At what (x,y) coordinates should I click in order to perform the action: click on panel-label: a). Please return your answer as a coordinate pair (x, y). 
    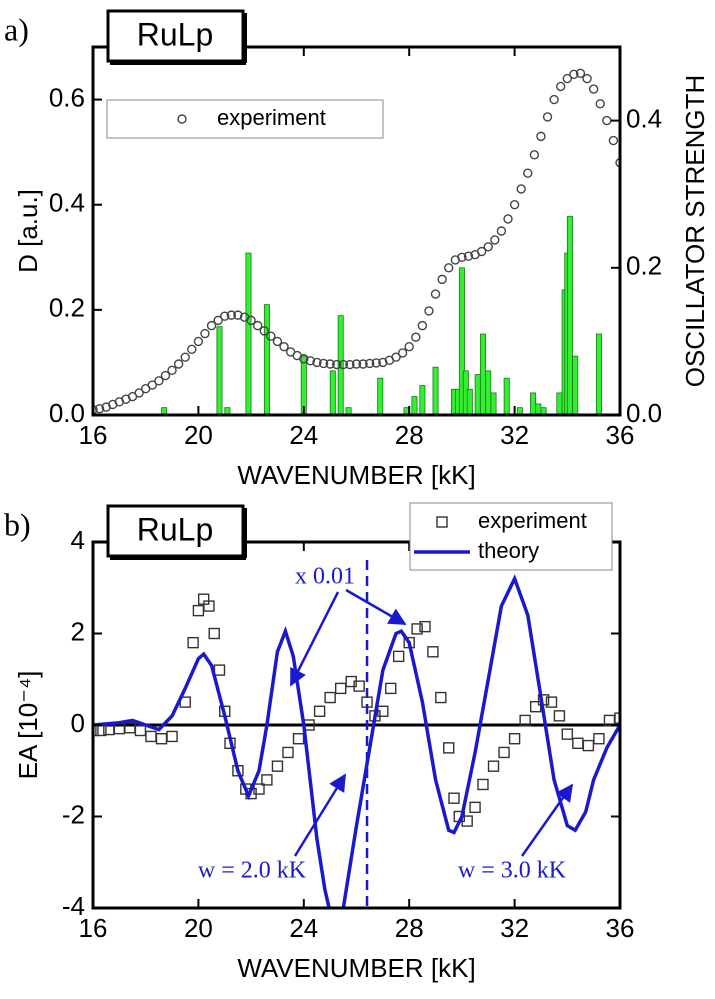
    Looking at the image, I should click on (16, 29).